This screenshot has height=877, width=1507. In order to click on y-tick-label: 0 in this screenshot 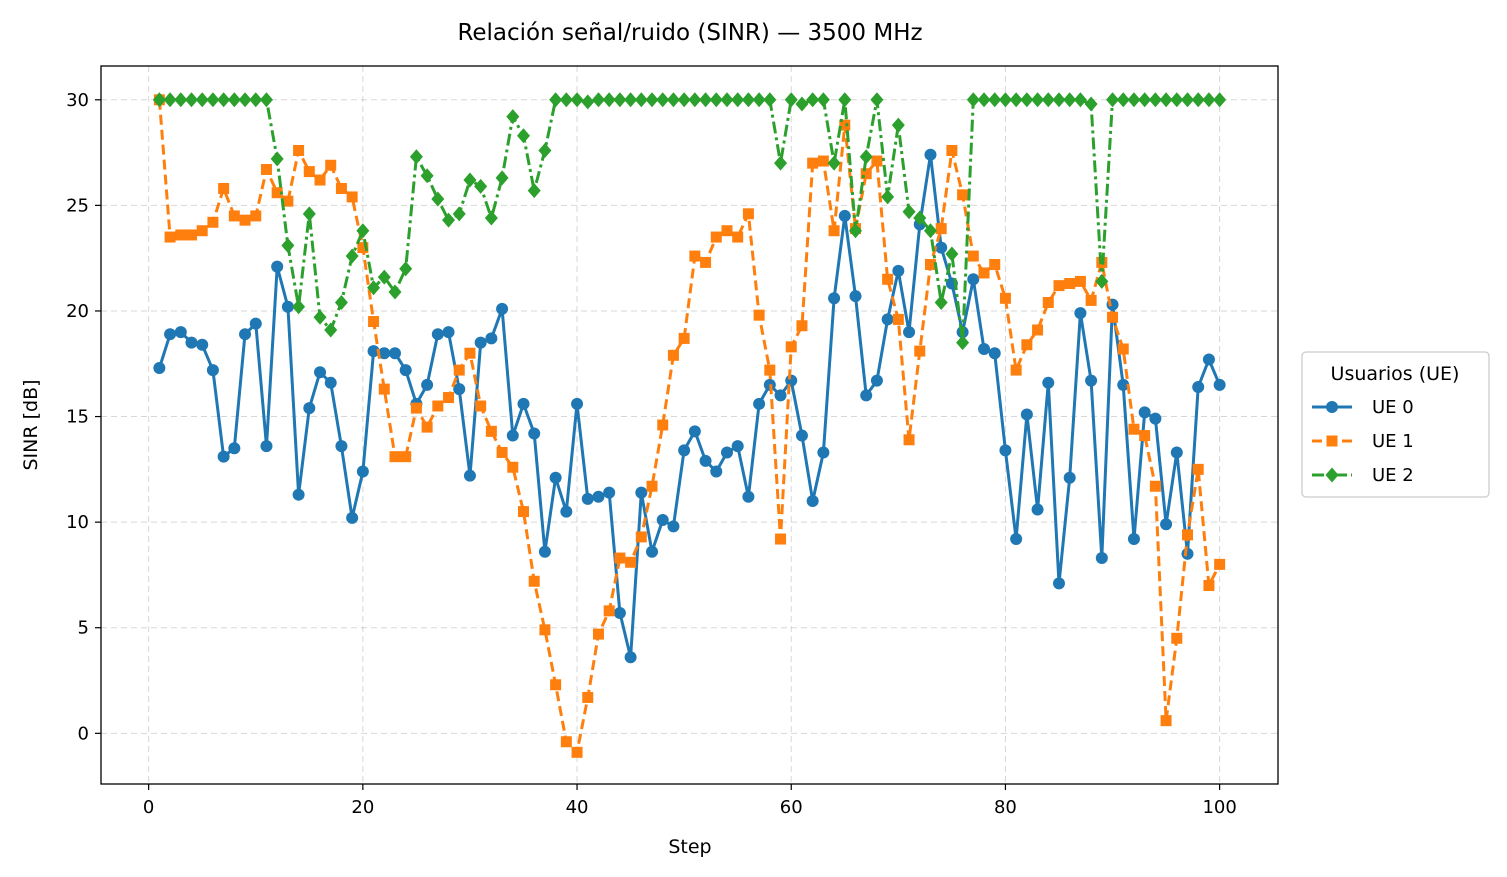, I will do `click(83, 733)`.